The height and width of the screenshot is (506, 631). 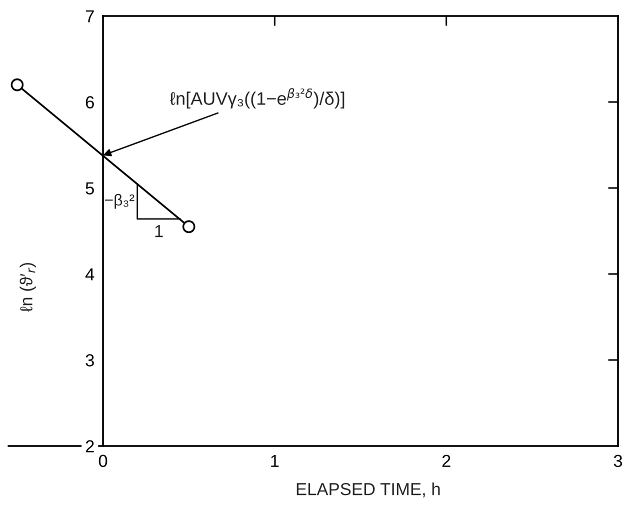 What do you see at coordinates (368, 490) in the screenshot?
I see `x-axis-title: ELAPSED TIME, h` at bounding box center [368, 490].